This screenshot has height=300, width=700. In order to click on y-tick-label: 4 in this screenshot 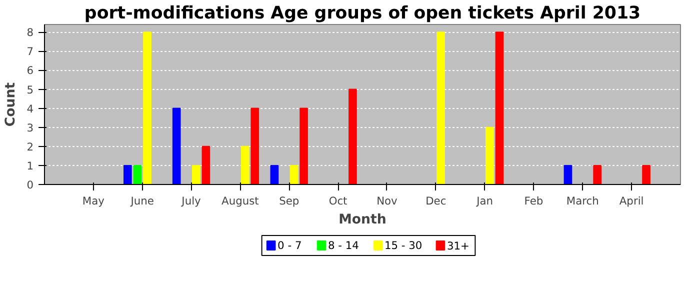, I will do `click(30, 109)`.